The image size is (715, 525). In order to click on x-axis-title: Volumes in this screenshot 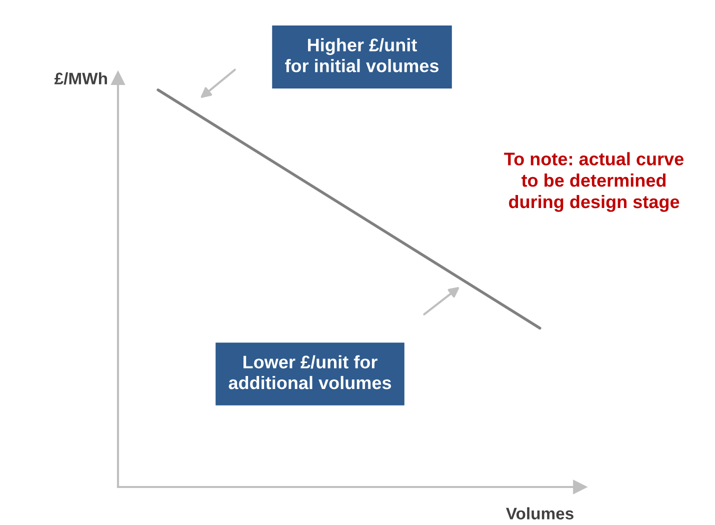, I will do `click(540, 513)`.